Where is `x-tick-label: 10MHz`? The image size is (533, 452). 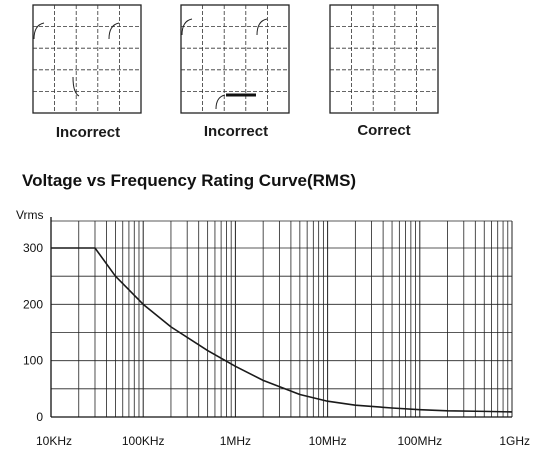
x-tick-label: 10MHz is located at coordinates (328, 441).